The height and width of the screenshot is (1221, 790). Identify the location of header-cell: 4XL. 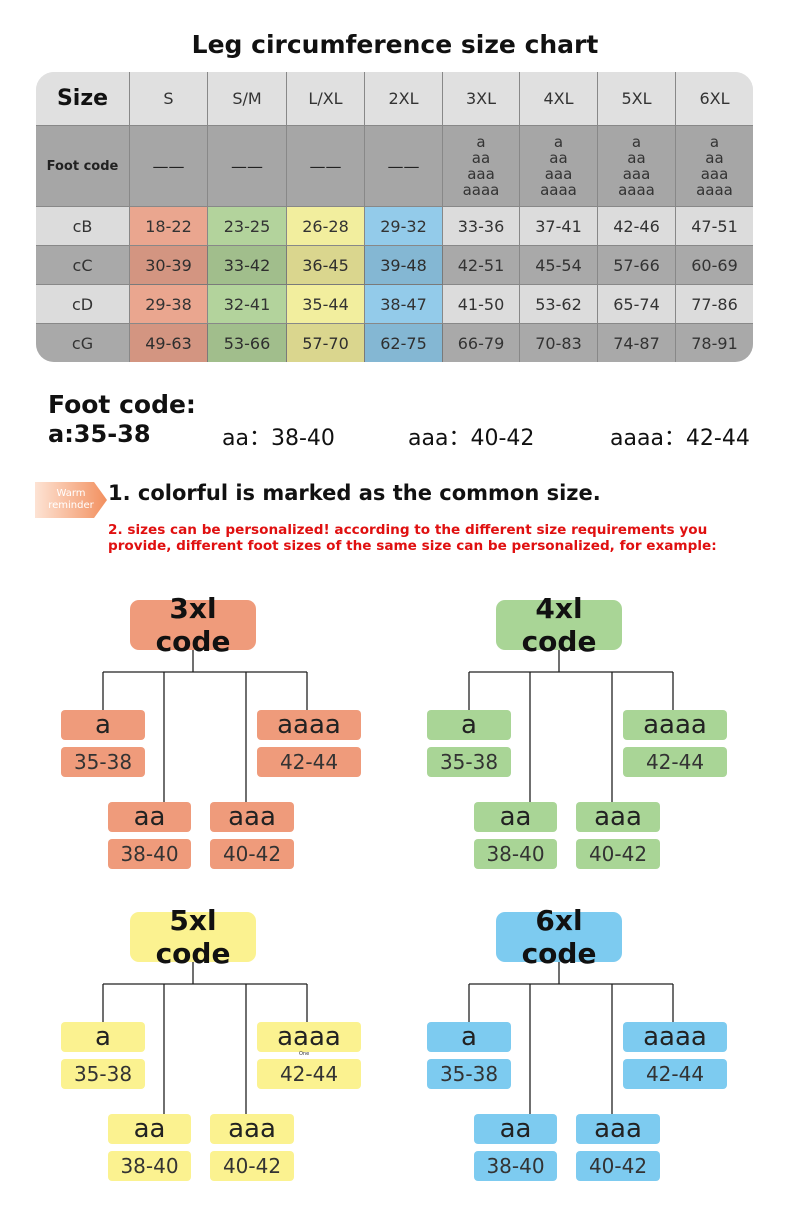
(559, 99).